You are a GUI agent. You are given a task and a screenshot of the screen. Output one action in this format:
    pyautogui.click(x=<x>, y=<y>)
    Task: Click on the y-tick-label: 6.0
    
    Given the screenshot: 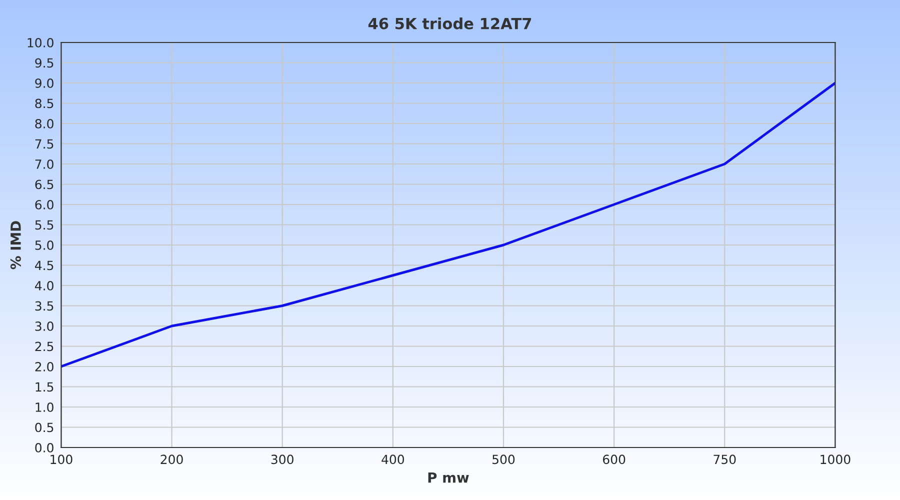 What is the action you would take?
    pyautogui.click(x=44, y=205)
    